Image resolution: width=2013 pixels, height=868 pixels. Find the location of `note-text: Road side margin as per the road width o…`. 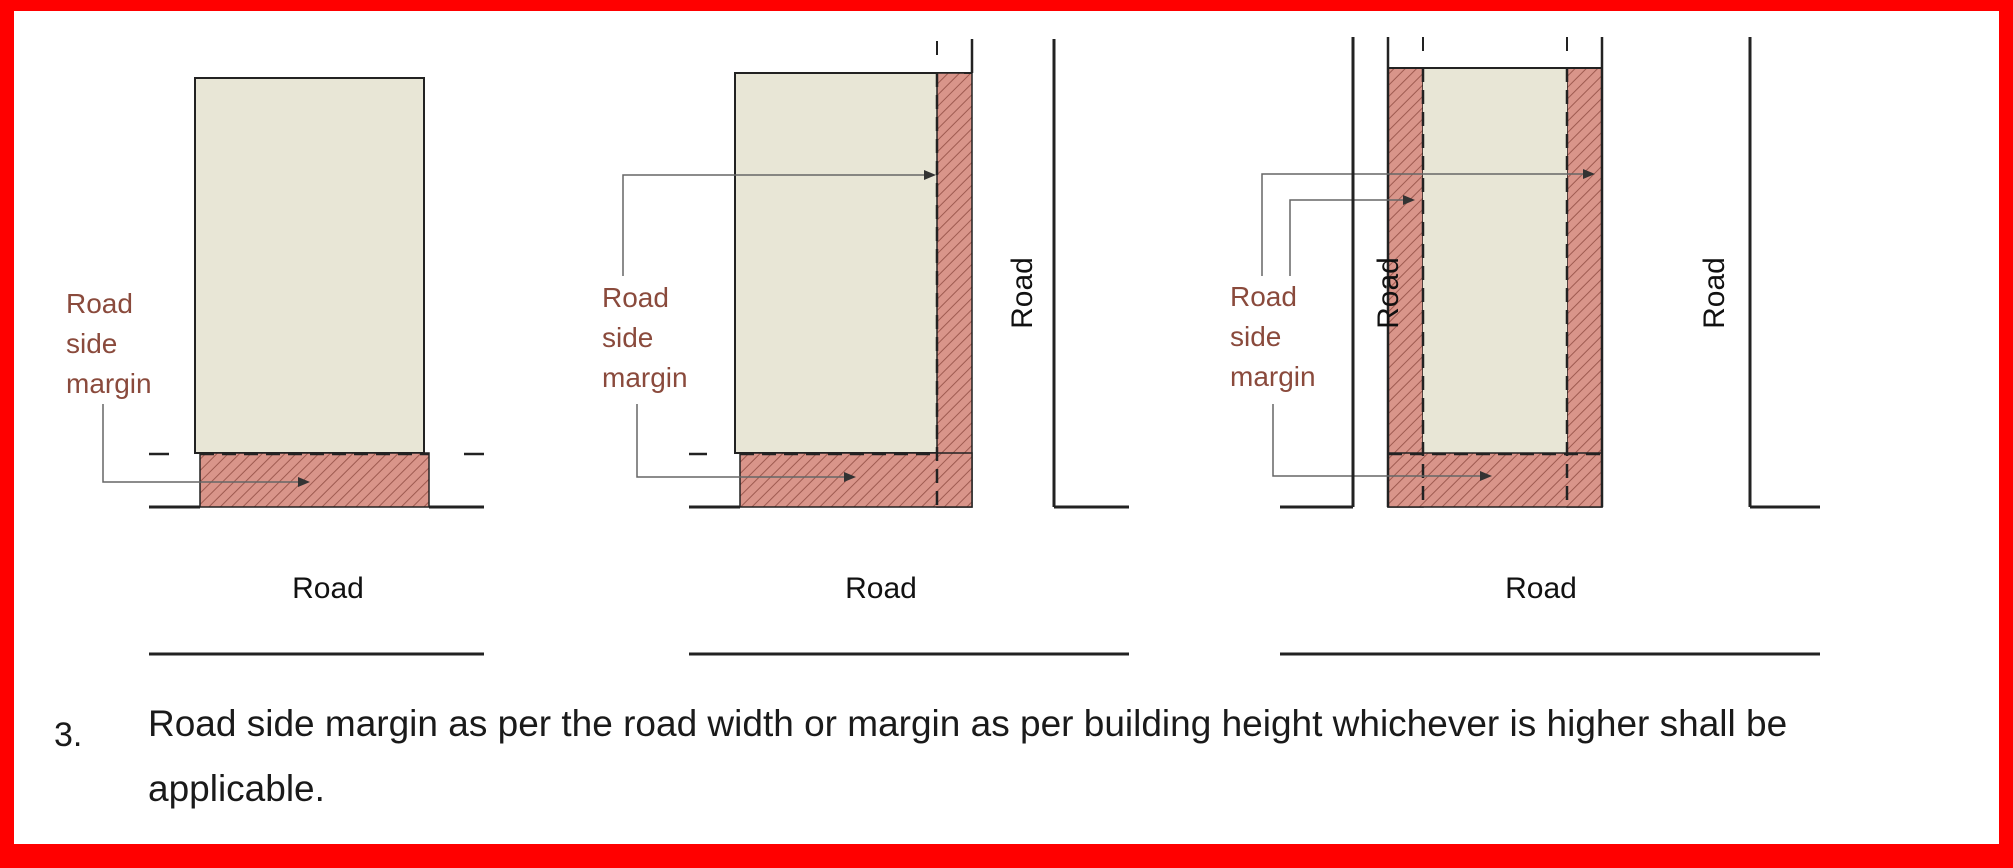

note-text: Road side margin as per the road width o… is located at coordinates (968, 756).